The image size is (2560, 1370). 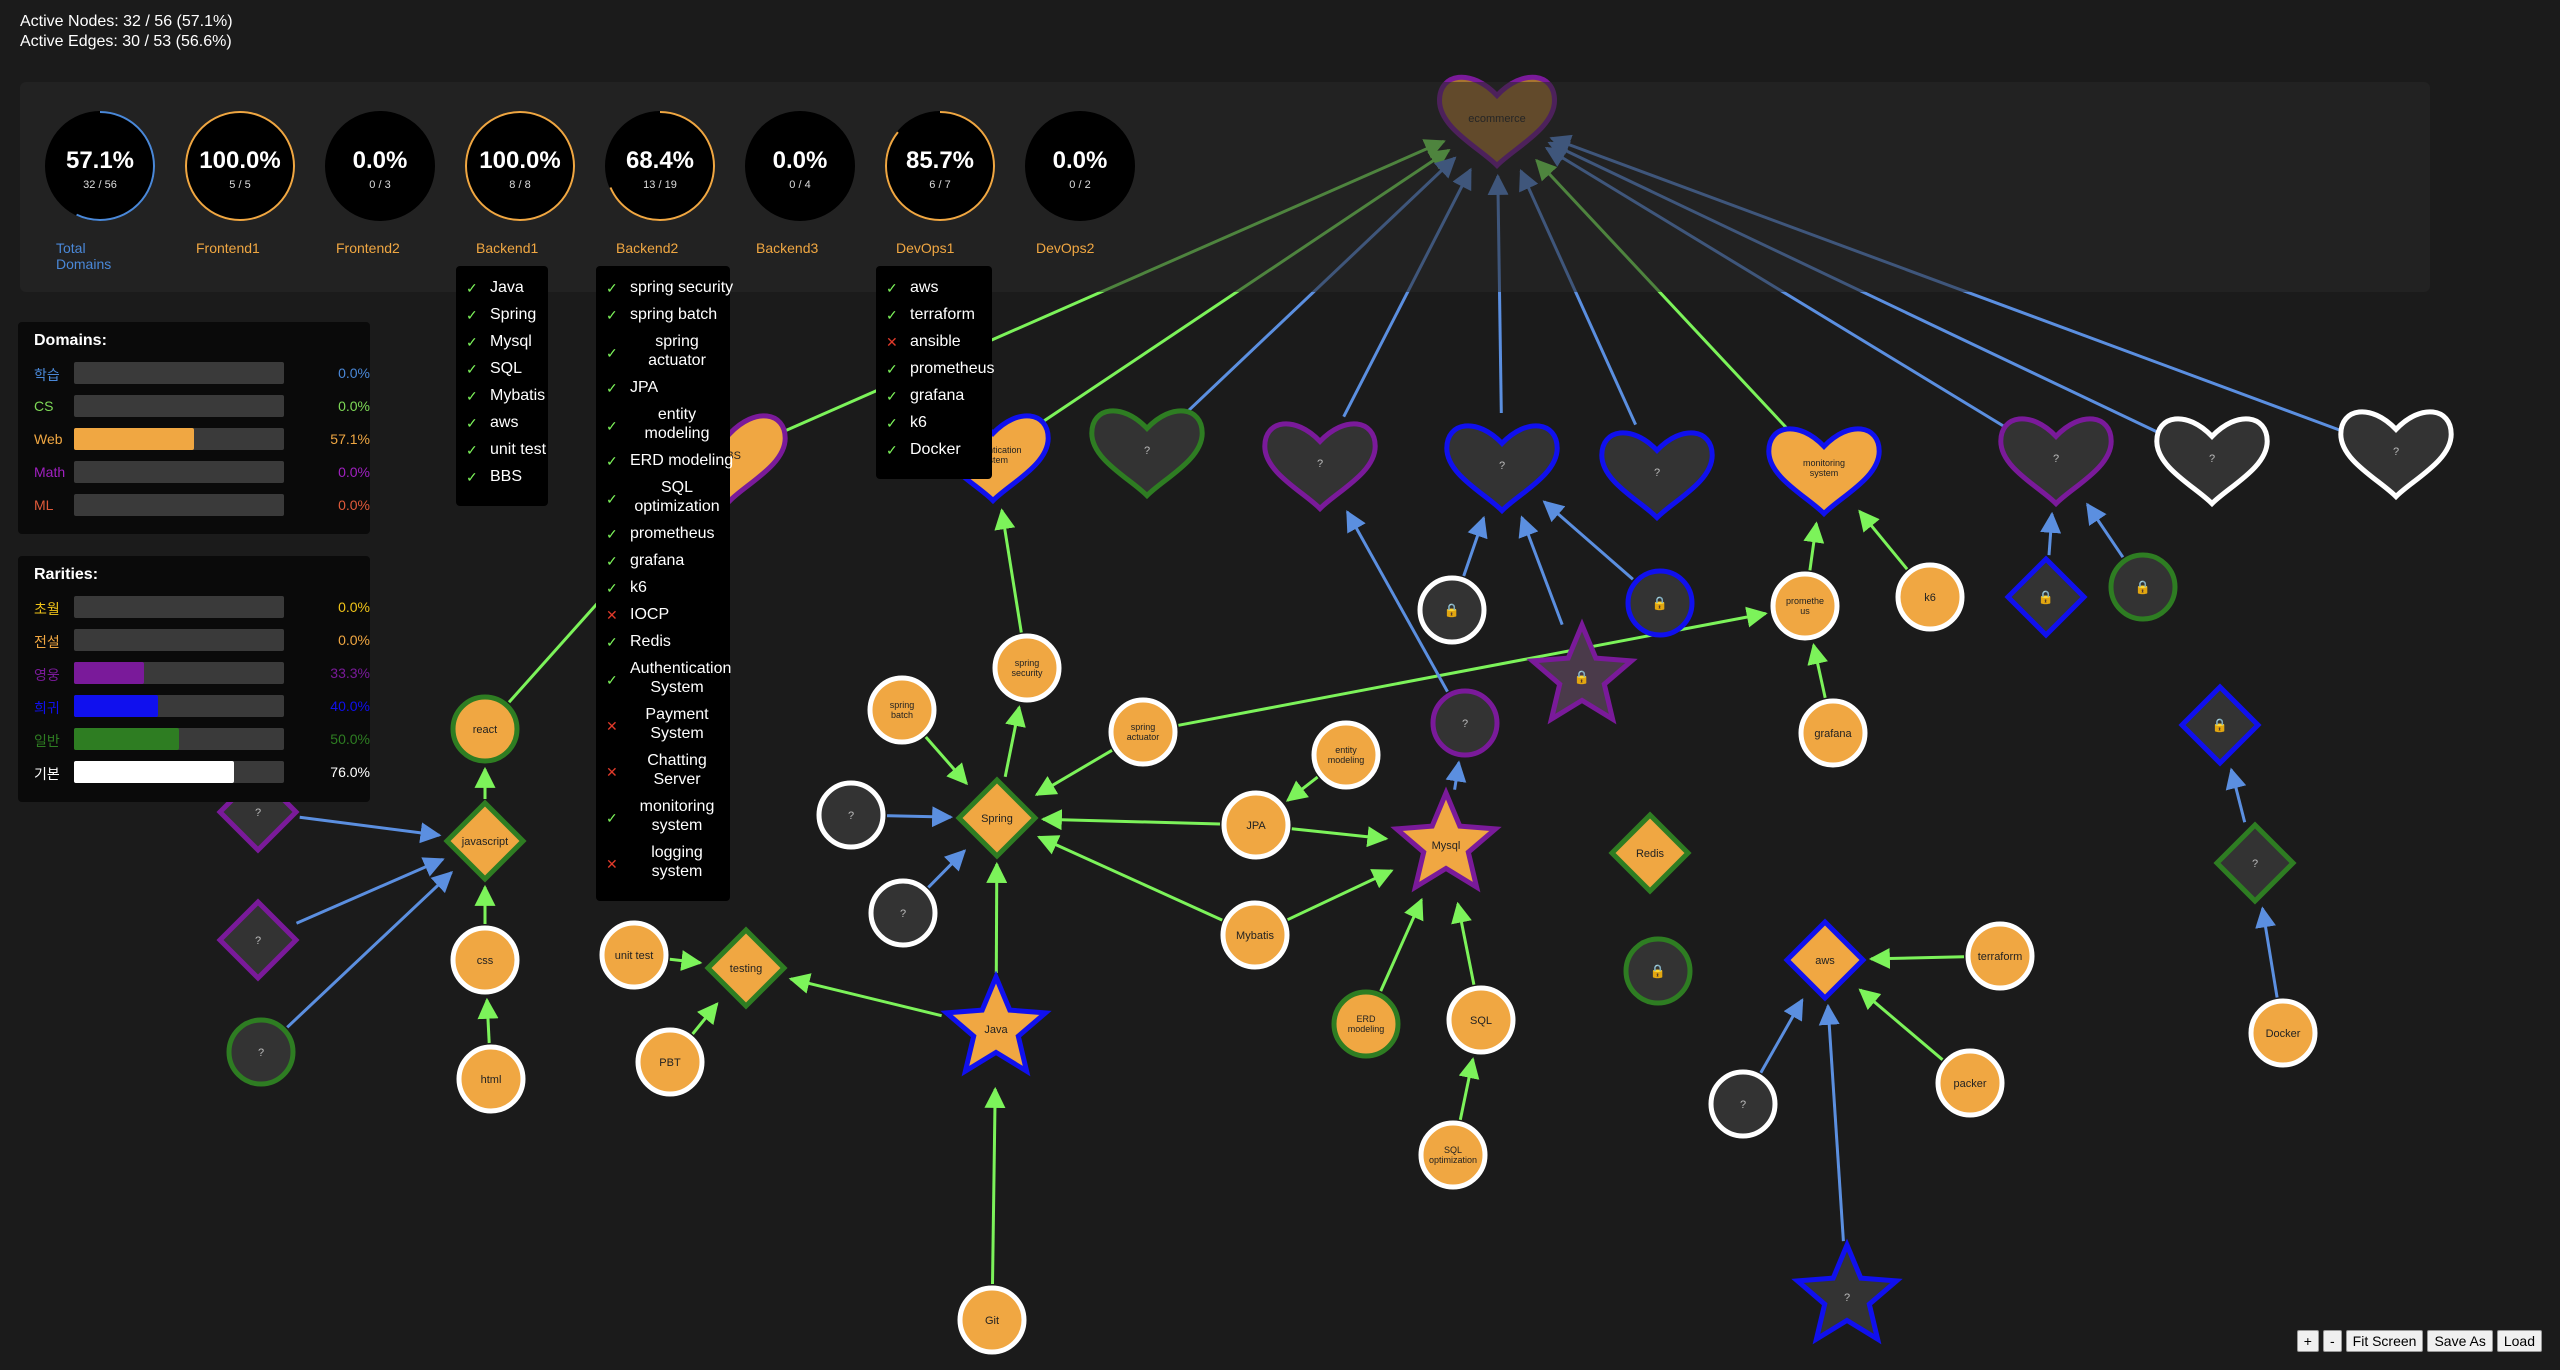 I want to click on node-springact: spring actuator, so click(x=1143, y=732).